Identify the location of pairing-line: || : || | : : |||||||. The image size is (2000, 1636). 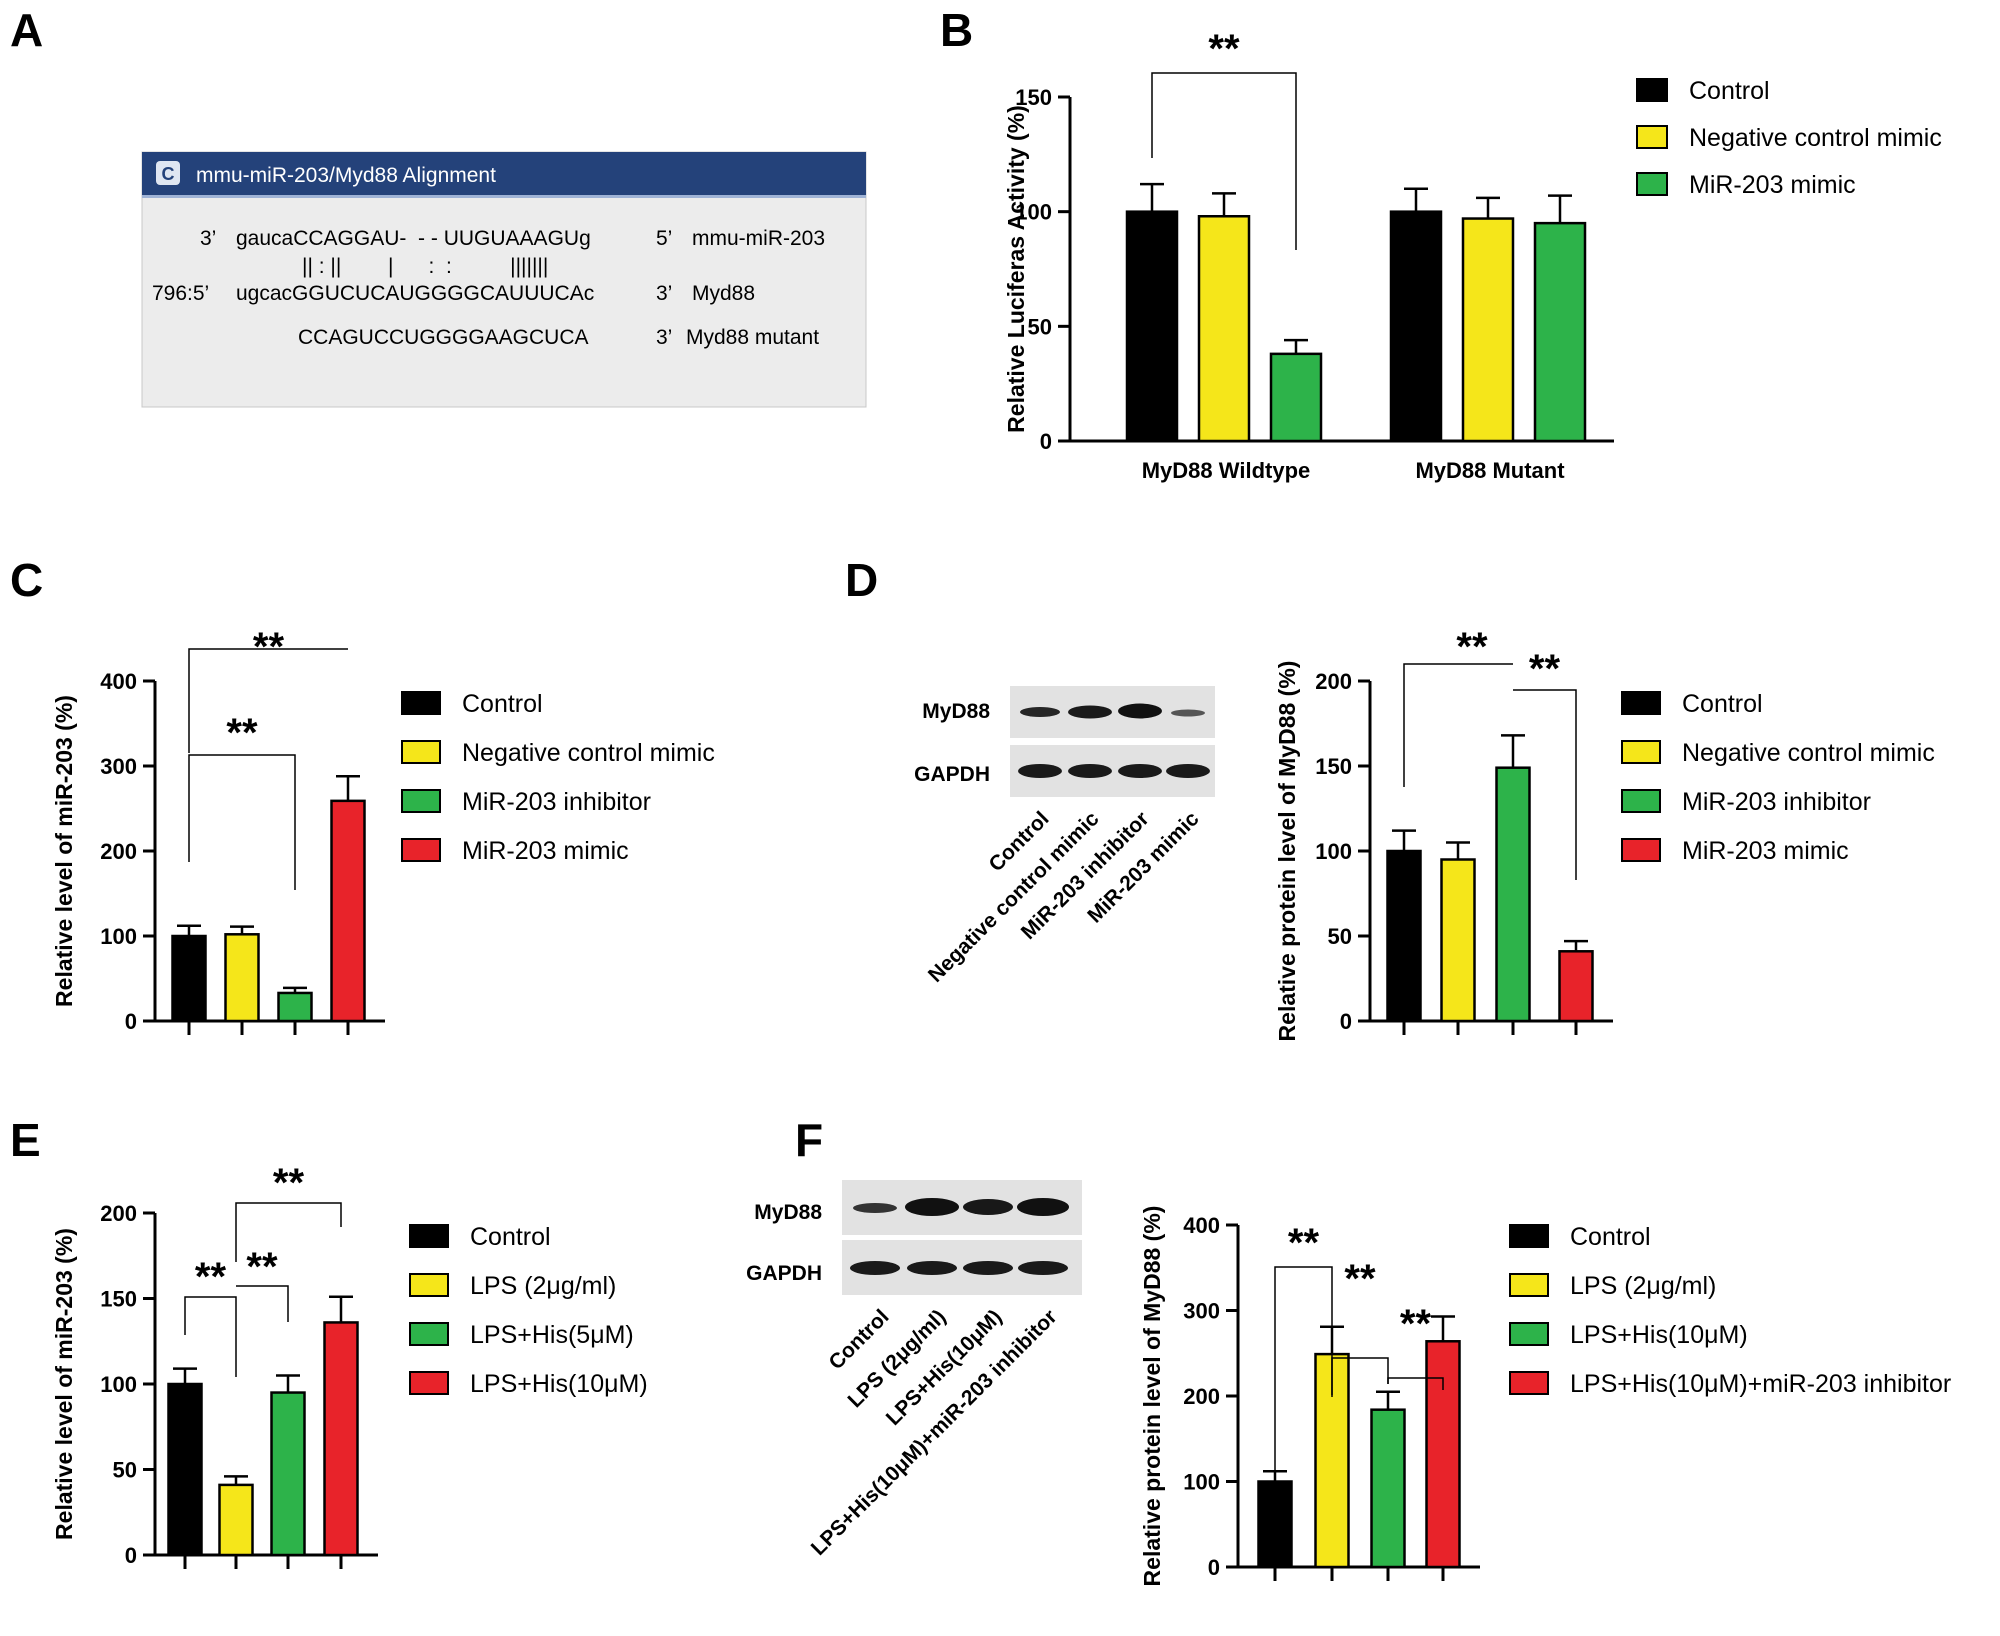
(425, 266).